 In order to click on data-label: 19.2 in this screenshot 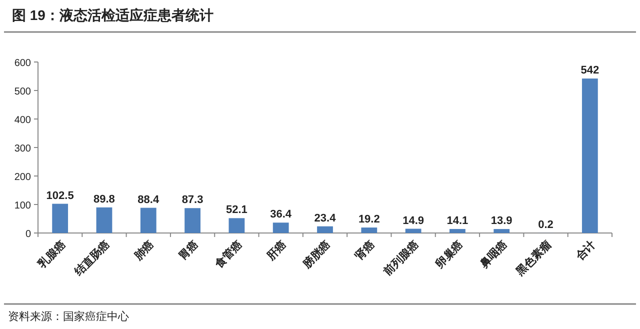, I will do `click(369, 220)`.